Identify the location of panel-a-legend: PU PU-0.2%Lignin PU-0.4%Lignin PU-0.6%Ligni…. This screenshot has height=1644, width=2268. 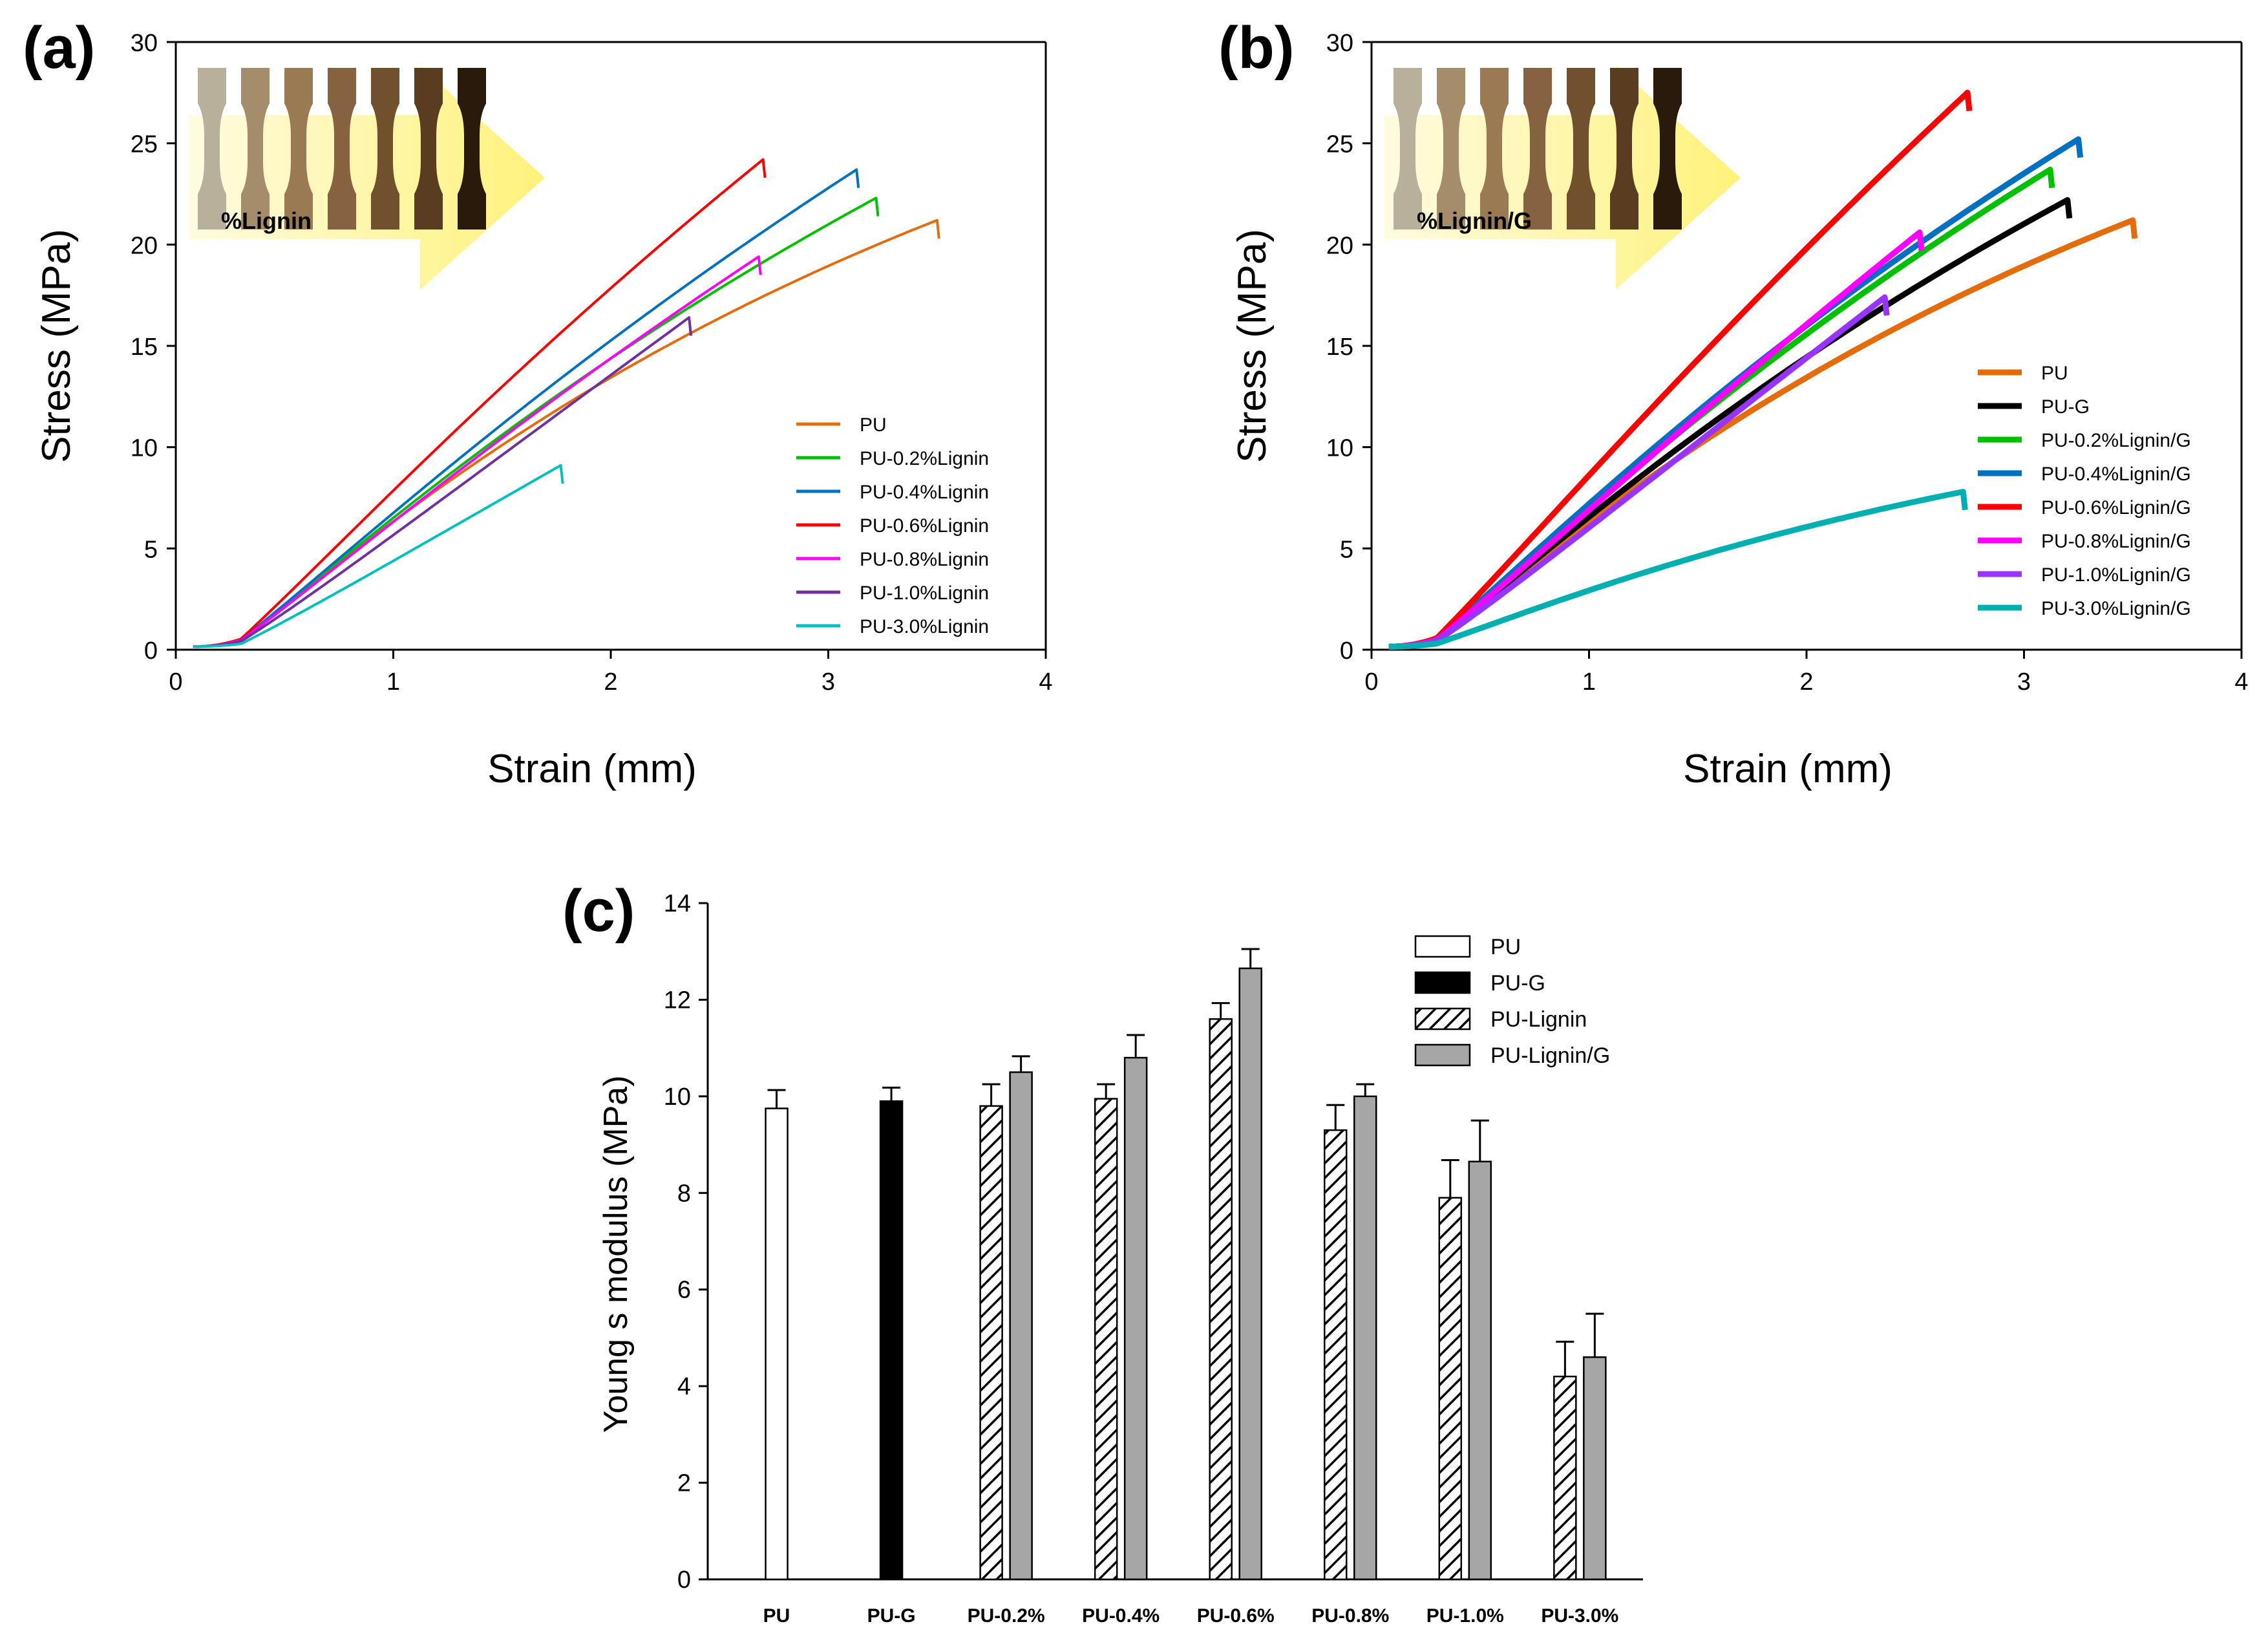
(893, 525).